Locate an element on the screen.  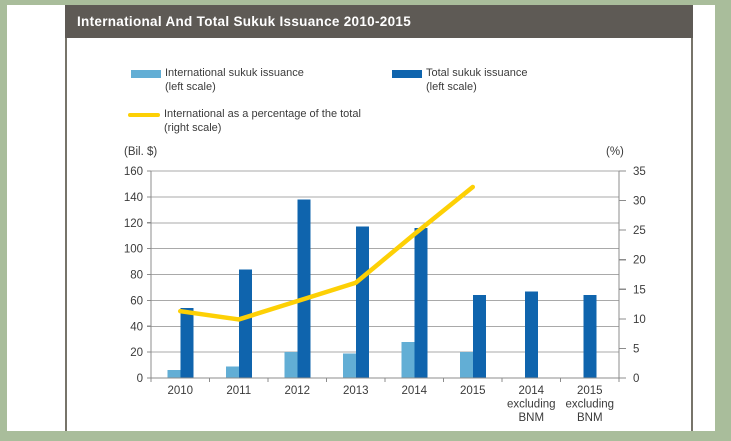
svg-text: 2014 is located at coordinates (414, 391).